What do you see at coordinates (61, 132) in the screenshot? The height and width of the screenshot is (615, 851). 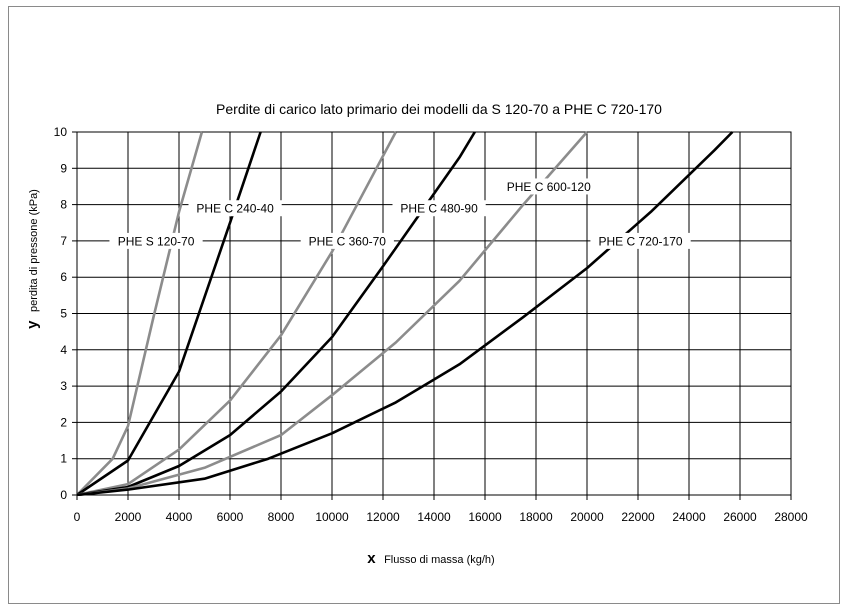 I see `y-tick-label: 10` at bounding box center [61, 132].